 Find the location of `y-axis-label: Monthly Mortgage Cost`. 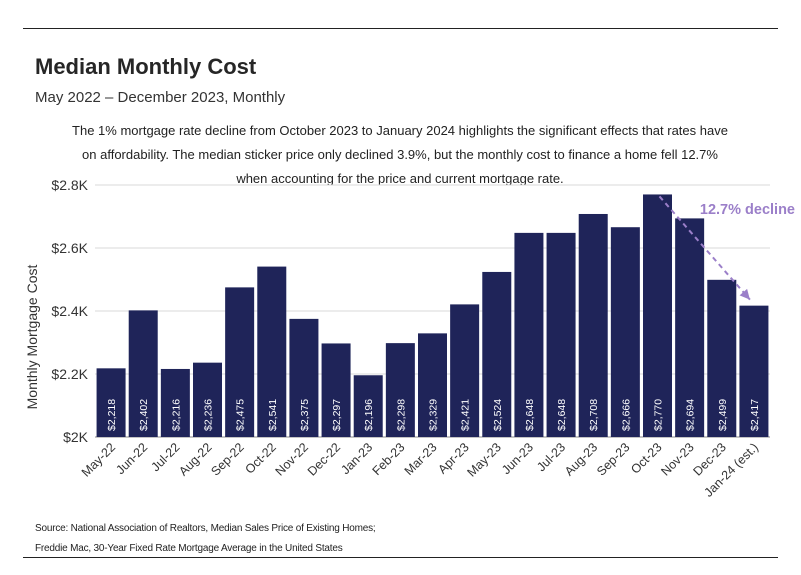

y-axis-label: Monthly Mortgage Cost is located at coordinates (32, 337).